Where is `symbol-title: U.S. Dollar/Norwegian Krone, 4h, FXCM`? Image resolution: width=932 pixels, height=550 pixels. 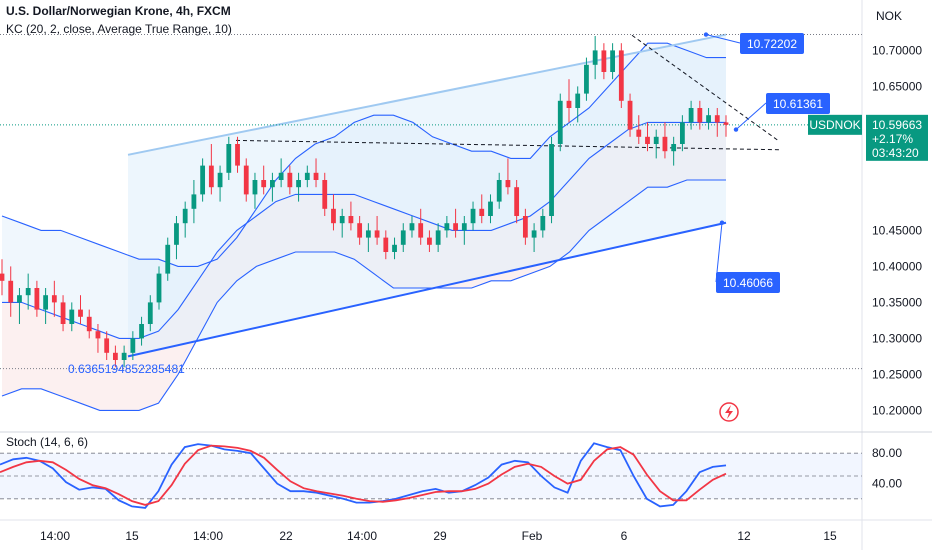
symbol-title: U.S. Dollar/Norwegian Krone, 4h, FXCM is located at coordinates (118, 11).